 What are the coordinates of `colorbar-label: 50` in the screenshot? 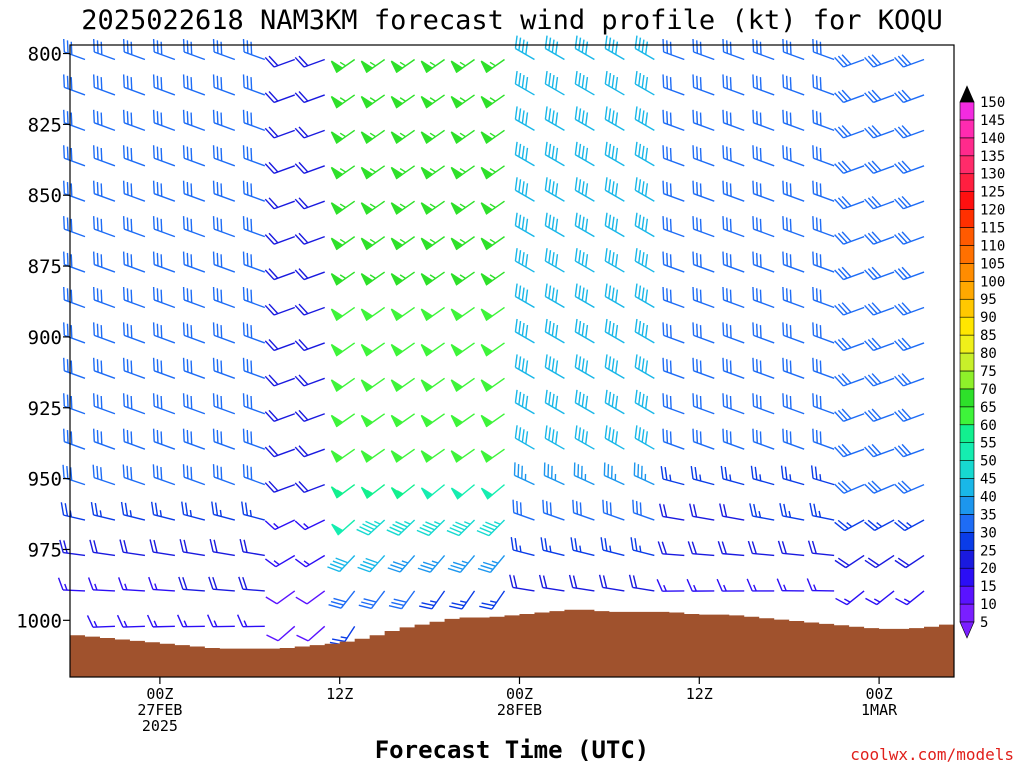 It's located at (988, 462).